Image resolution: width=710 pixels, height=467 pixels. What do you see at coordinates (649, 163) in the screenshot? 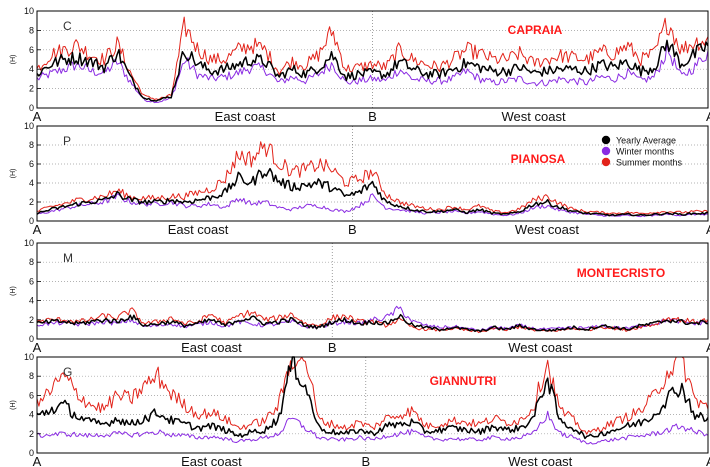
I see `legend-label-summer: Summer months` at bounding box center [649, 163].